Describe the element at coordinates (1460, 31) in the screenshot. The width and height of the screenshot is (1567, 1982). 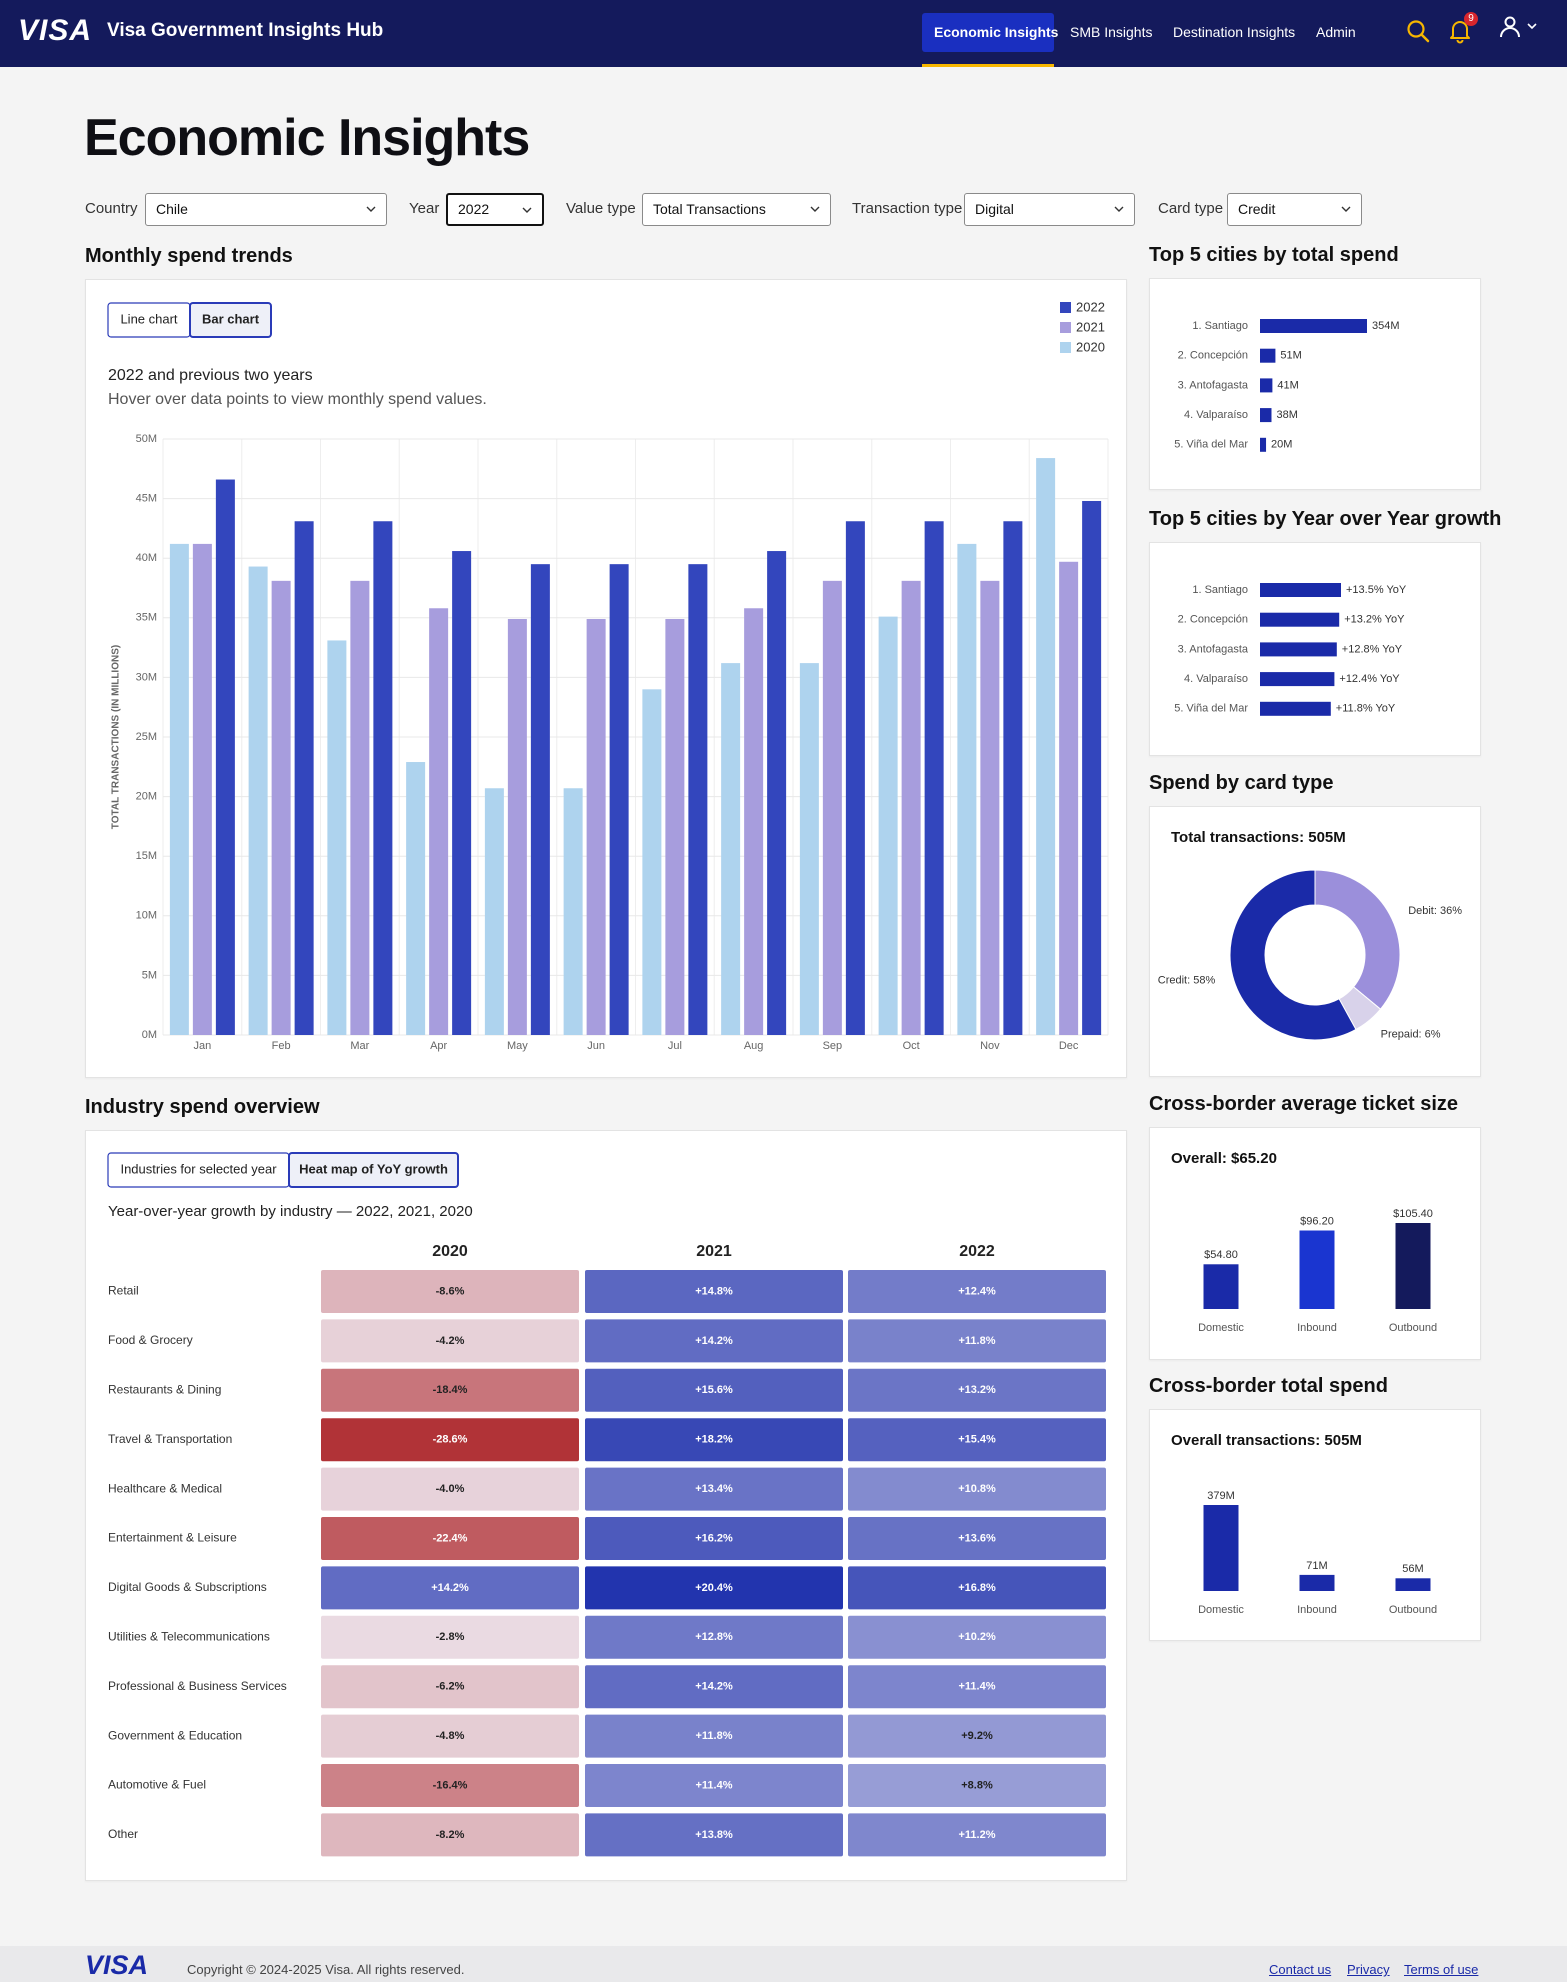
I see `bell-icon` at that location.